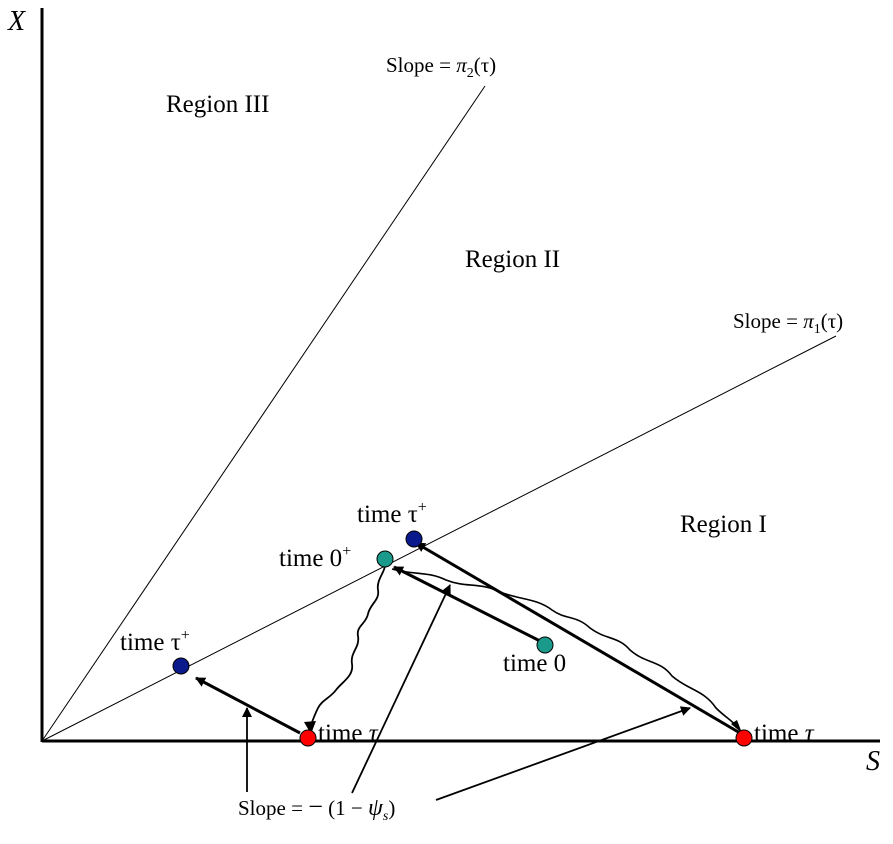 This screenshot has height=844, width=893. What do you see at coordinates (401, 689) in the screenshot?
I see `pointer-arrow-middle` at bounding box center [401, 689].